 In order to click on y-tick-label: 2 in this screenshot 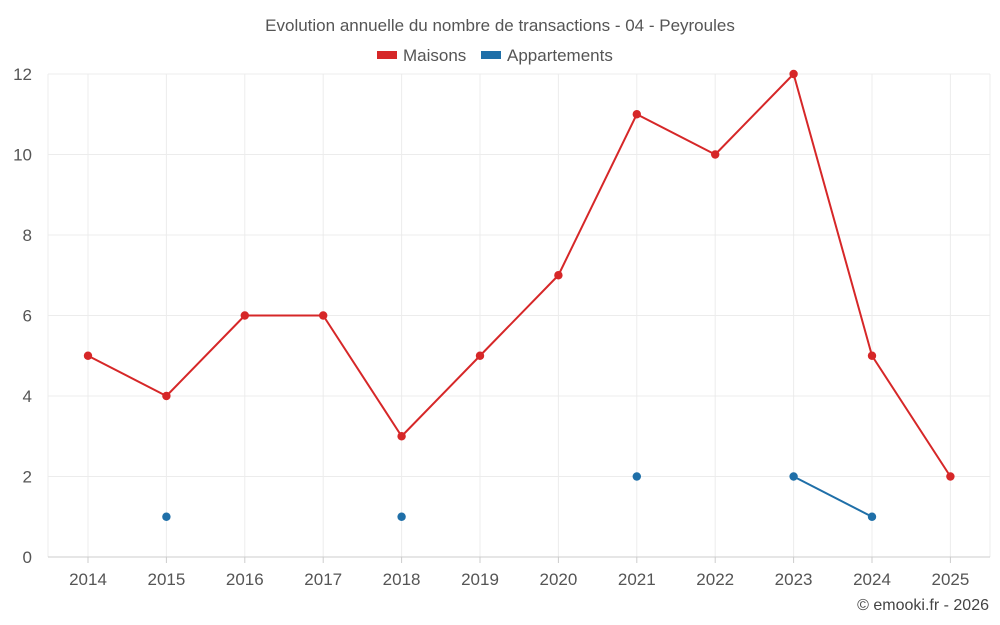, I will do `click(27, 477)`.